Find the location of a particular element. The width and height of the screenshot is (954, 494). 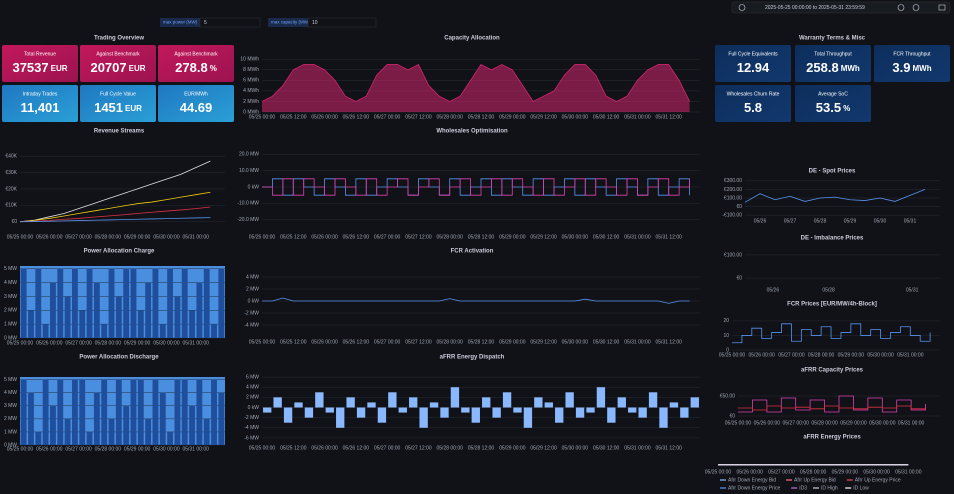

toolbar is located at coordinates (841, 7).